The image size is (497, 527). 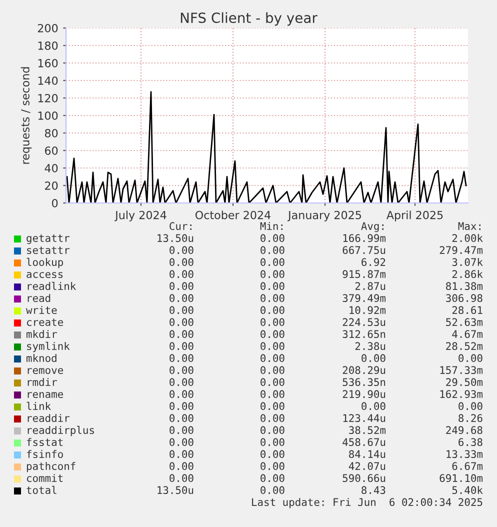 What do you see at coordinates (249, 19) in the screenshot?
I see `chart-title: NFS Client - by year` at bounding box center [249, 19].